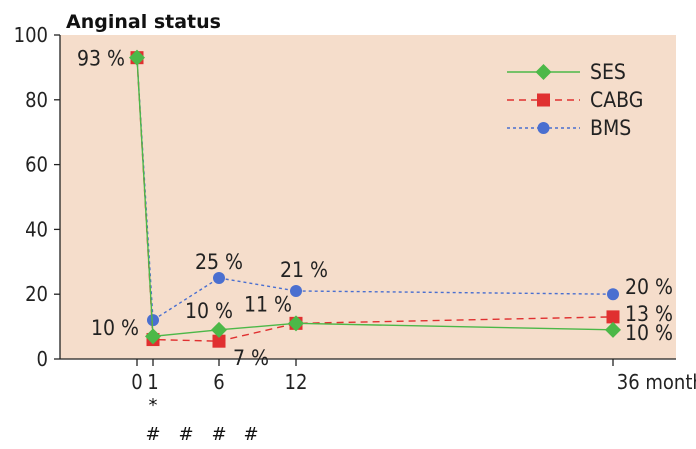 The width and height of the screenshot is (696, 449). I want to click on legend-label: CABG, so click(616, 100).